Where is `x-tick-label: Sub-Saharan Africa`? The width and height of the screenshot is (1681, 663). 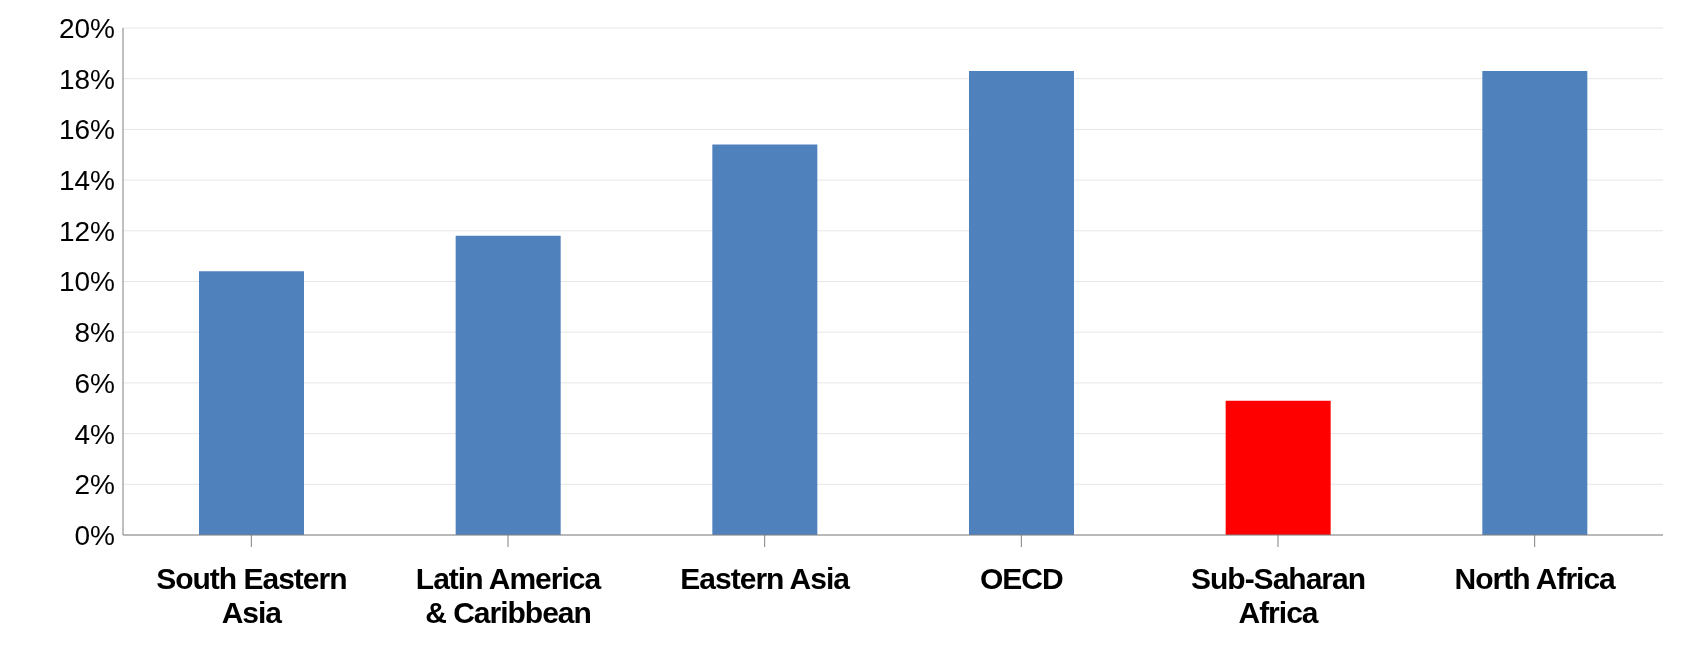
x-tick-label: Sub-Saharan Africa is located at coordinates (1278, 595).